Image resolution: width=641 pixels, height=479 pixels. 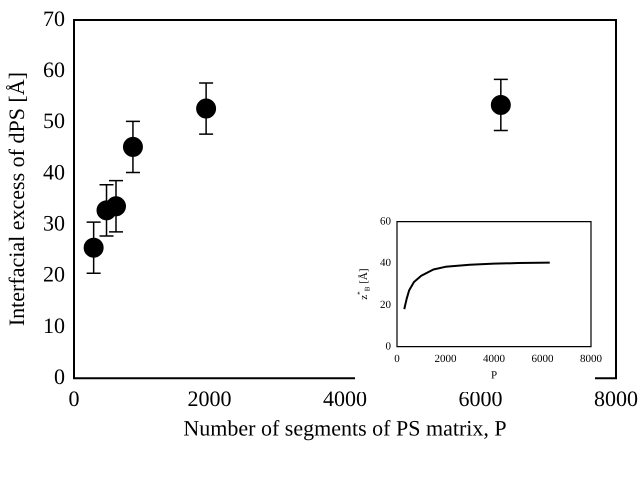 What do you see at coordinates (345, 428) in the screenshot?
I see `x-axis-title: Number of segments of PS matrix, P` at bounding box center [345, 428].